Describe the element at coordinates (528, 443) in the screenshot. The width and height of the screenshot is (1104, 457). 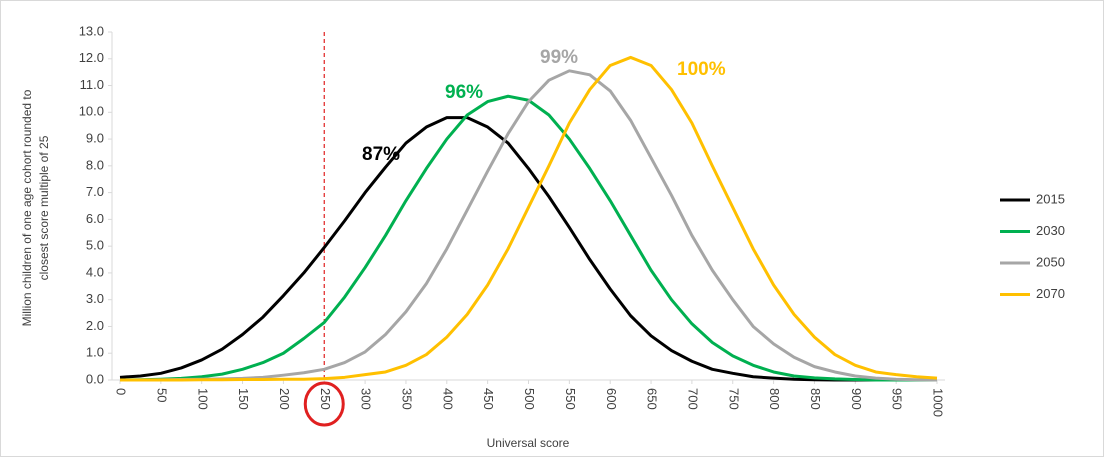
I see `x-axis-label: Universal score` at that location.